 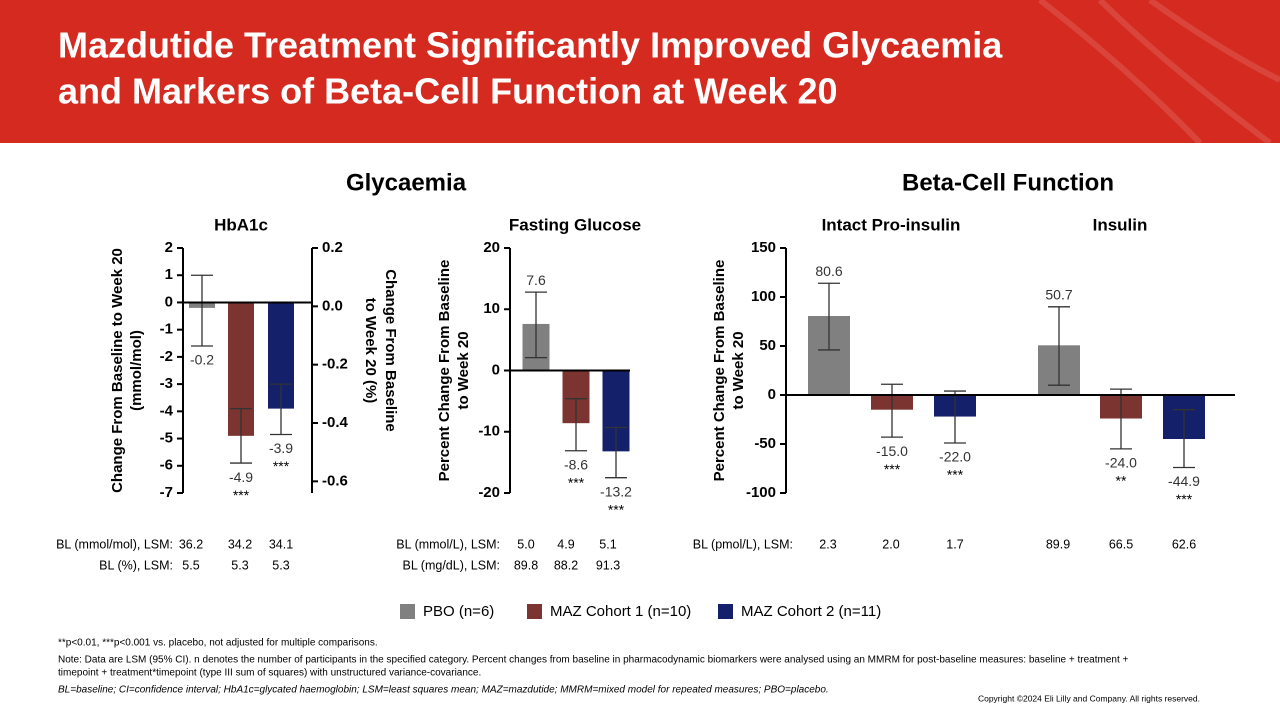 What do you see at coordinates (827, 544) in the screenshot?
I see `baseline-value: 2.3` at bounding box center [827, 544].